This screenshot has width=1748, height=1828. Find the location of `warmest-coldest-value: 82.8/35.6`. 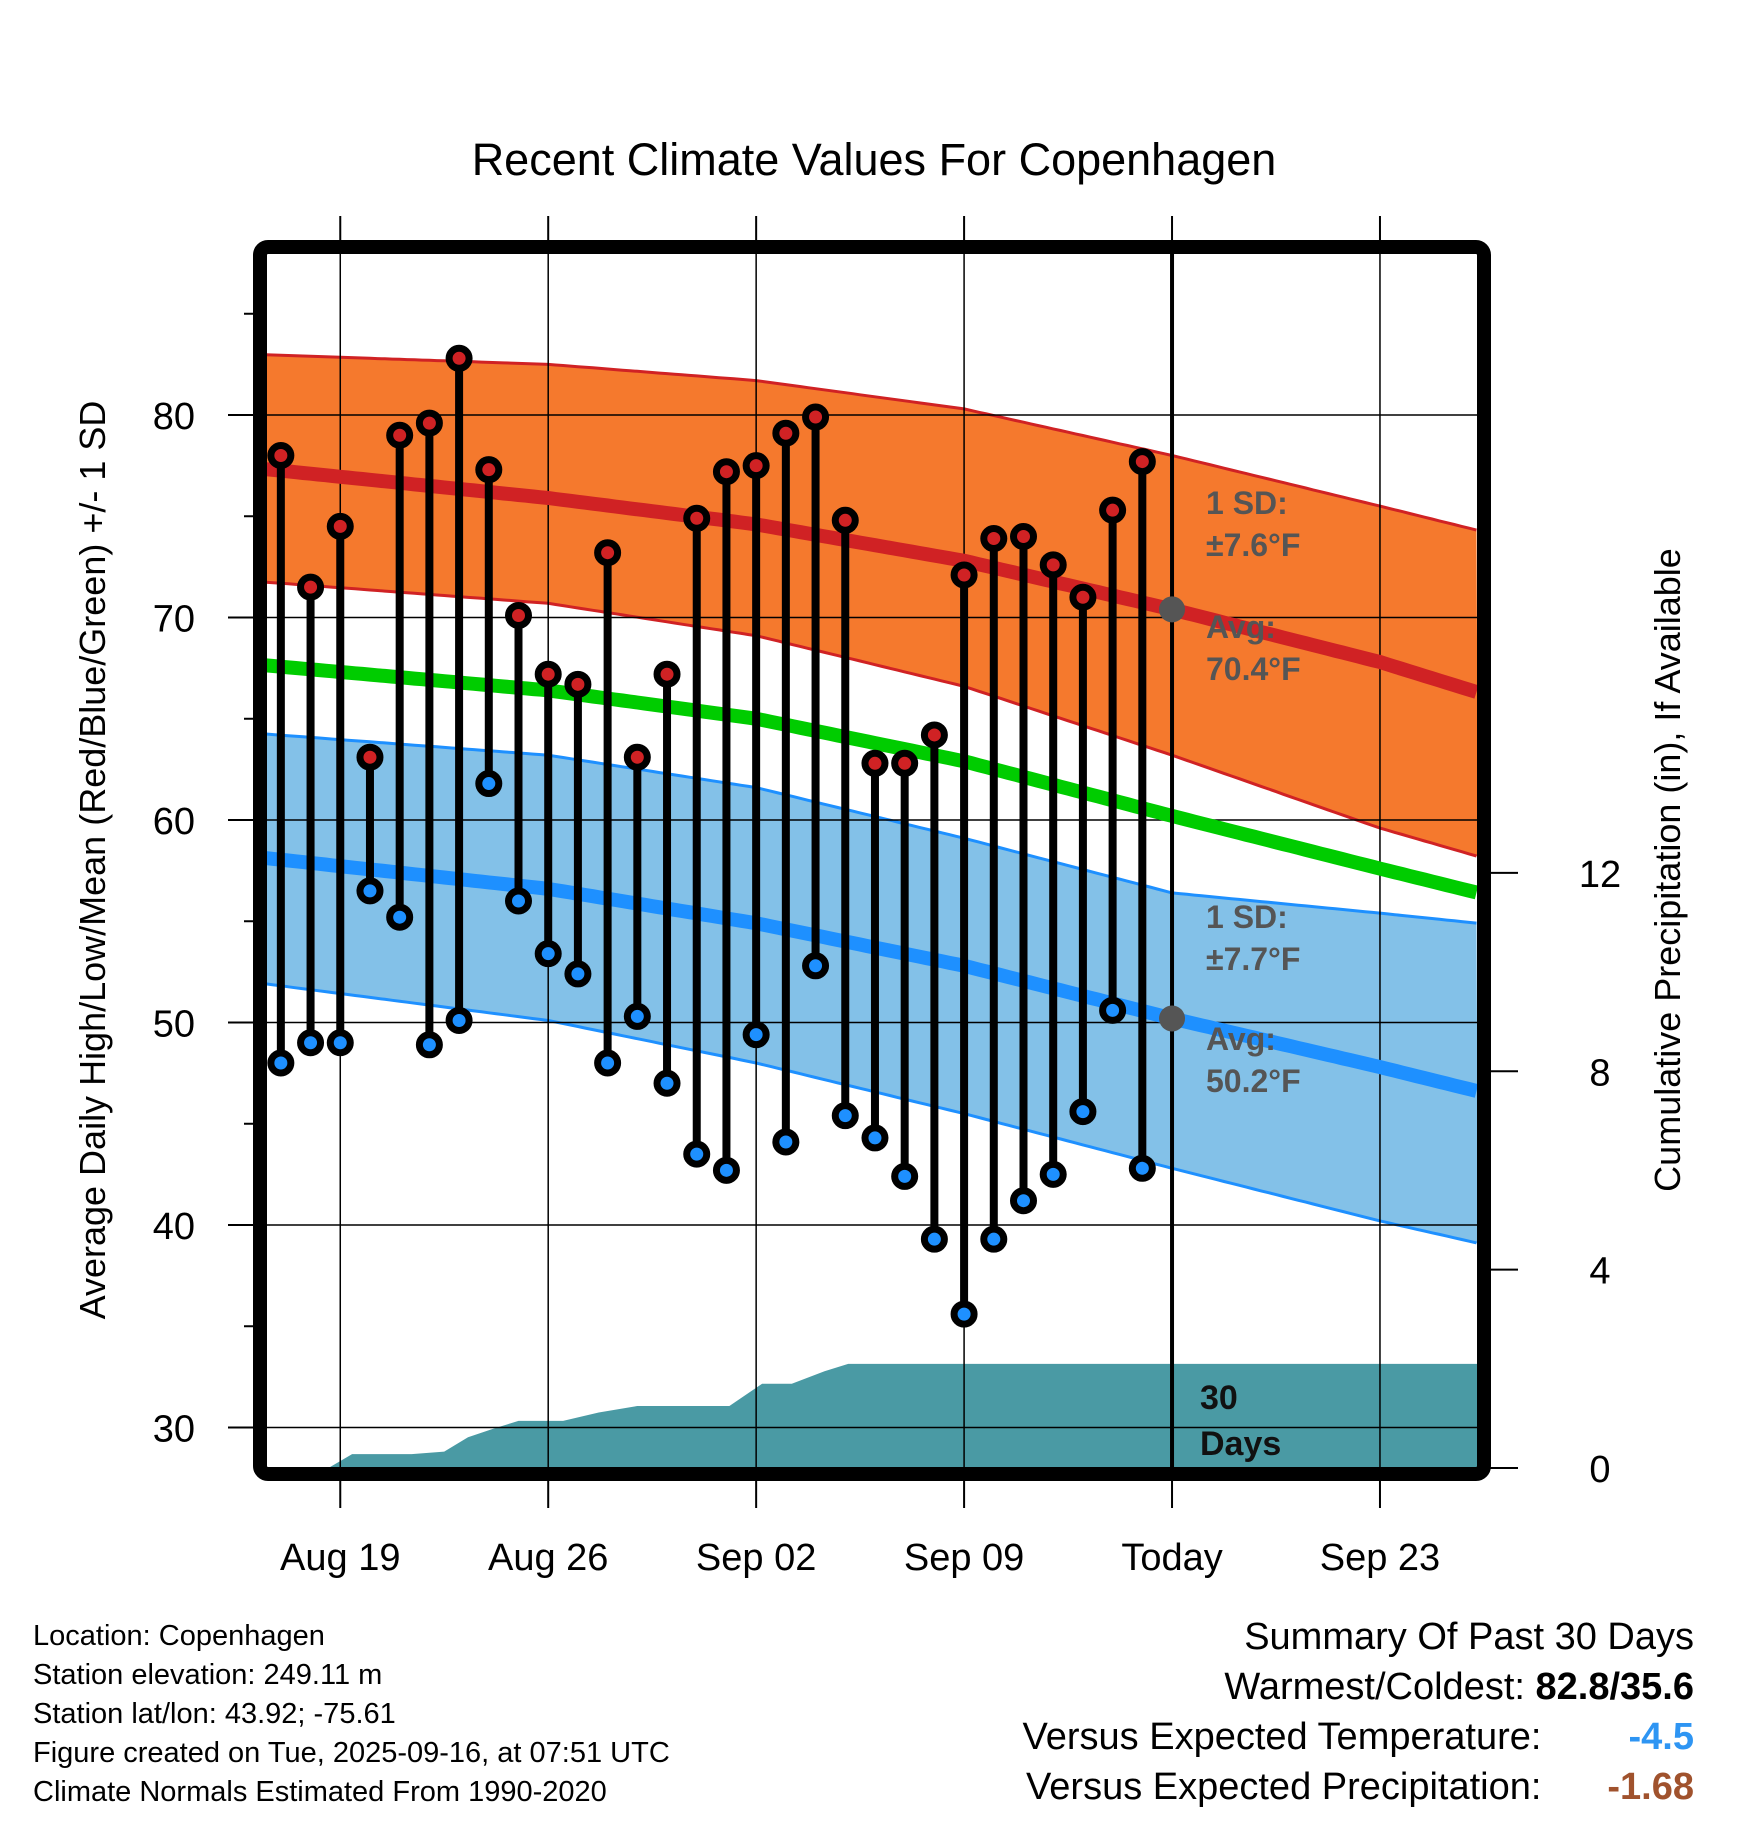

warmest-coldest-value: 82.8/35.6 is located at coordinates (1614, 1687).